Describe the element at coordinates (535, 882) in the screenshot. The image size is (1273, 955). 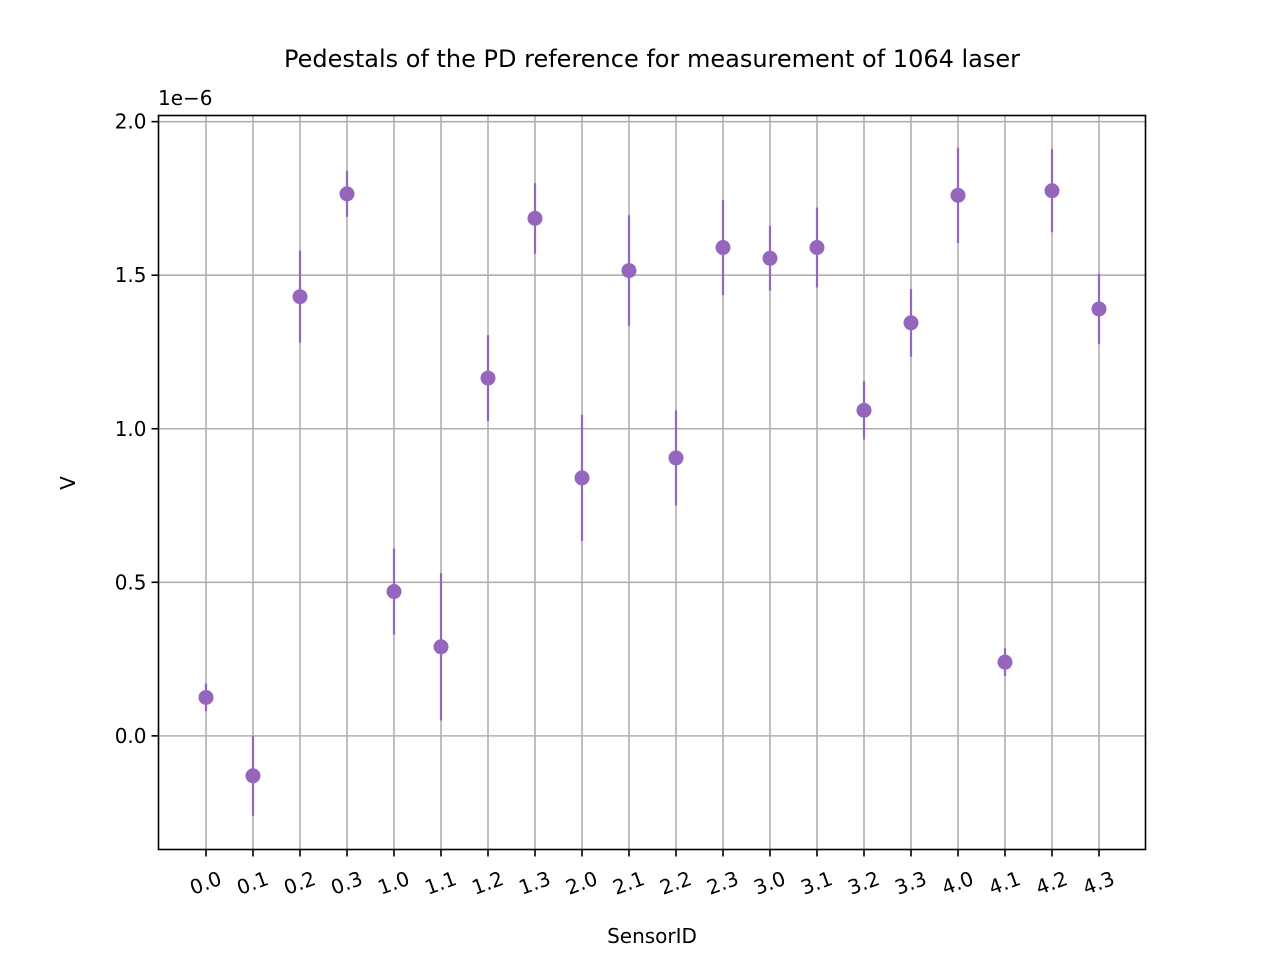
I see `x-tick-label: 1.3` at that location.